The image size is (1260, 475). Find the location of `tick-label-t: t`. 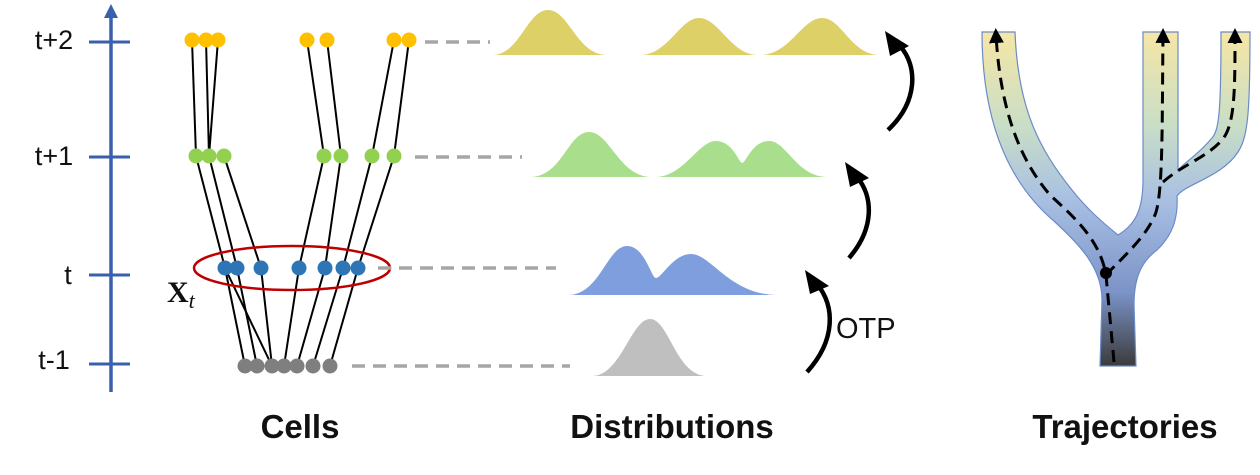

tick-label-t: t is located at coordinates (68, 275).